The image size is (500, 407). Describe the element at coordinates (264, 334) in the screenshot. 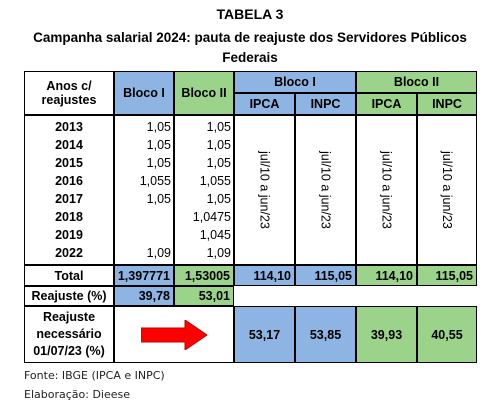

I see `necessario-ipca-bloco1: 53,17` at that location.